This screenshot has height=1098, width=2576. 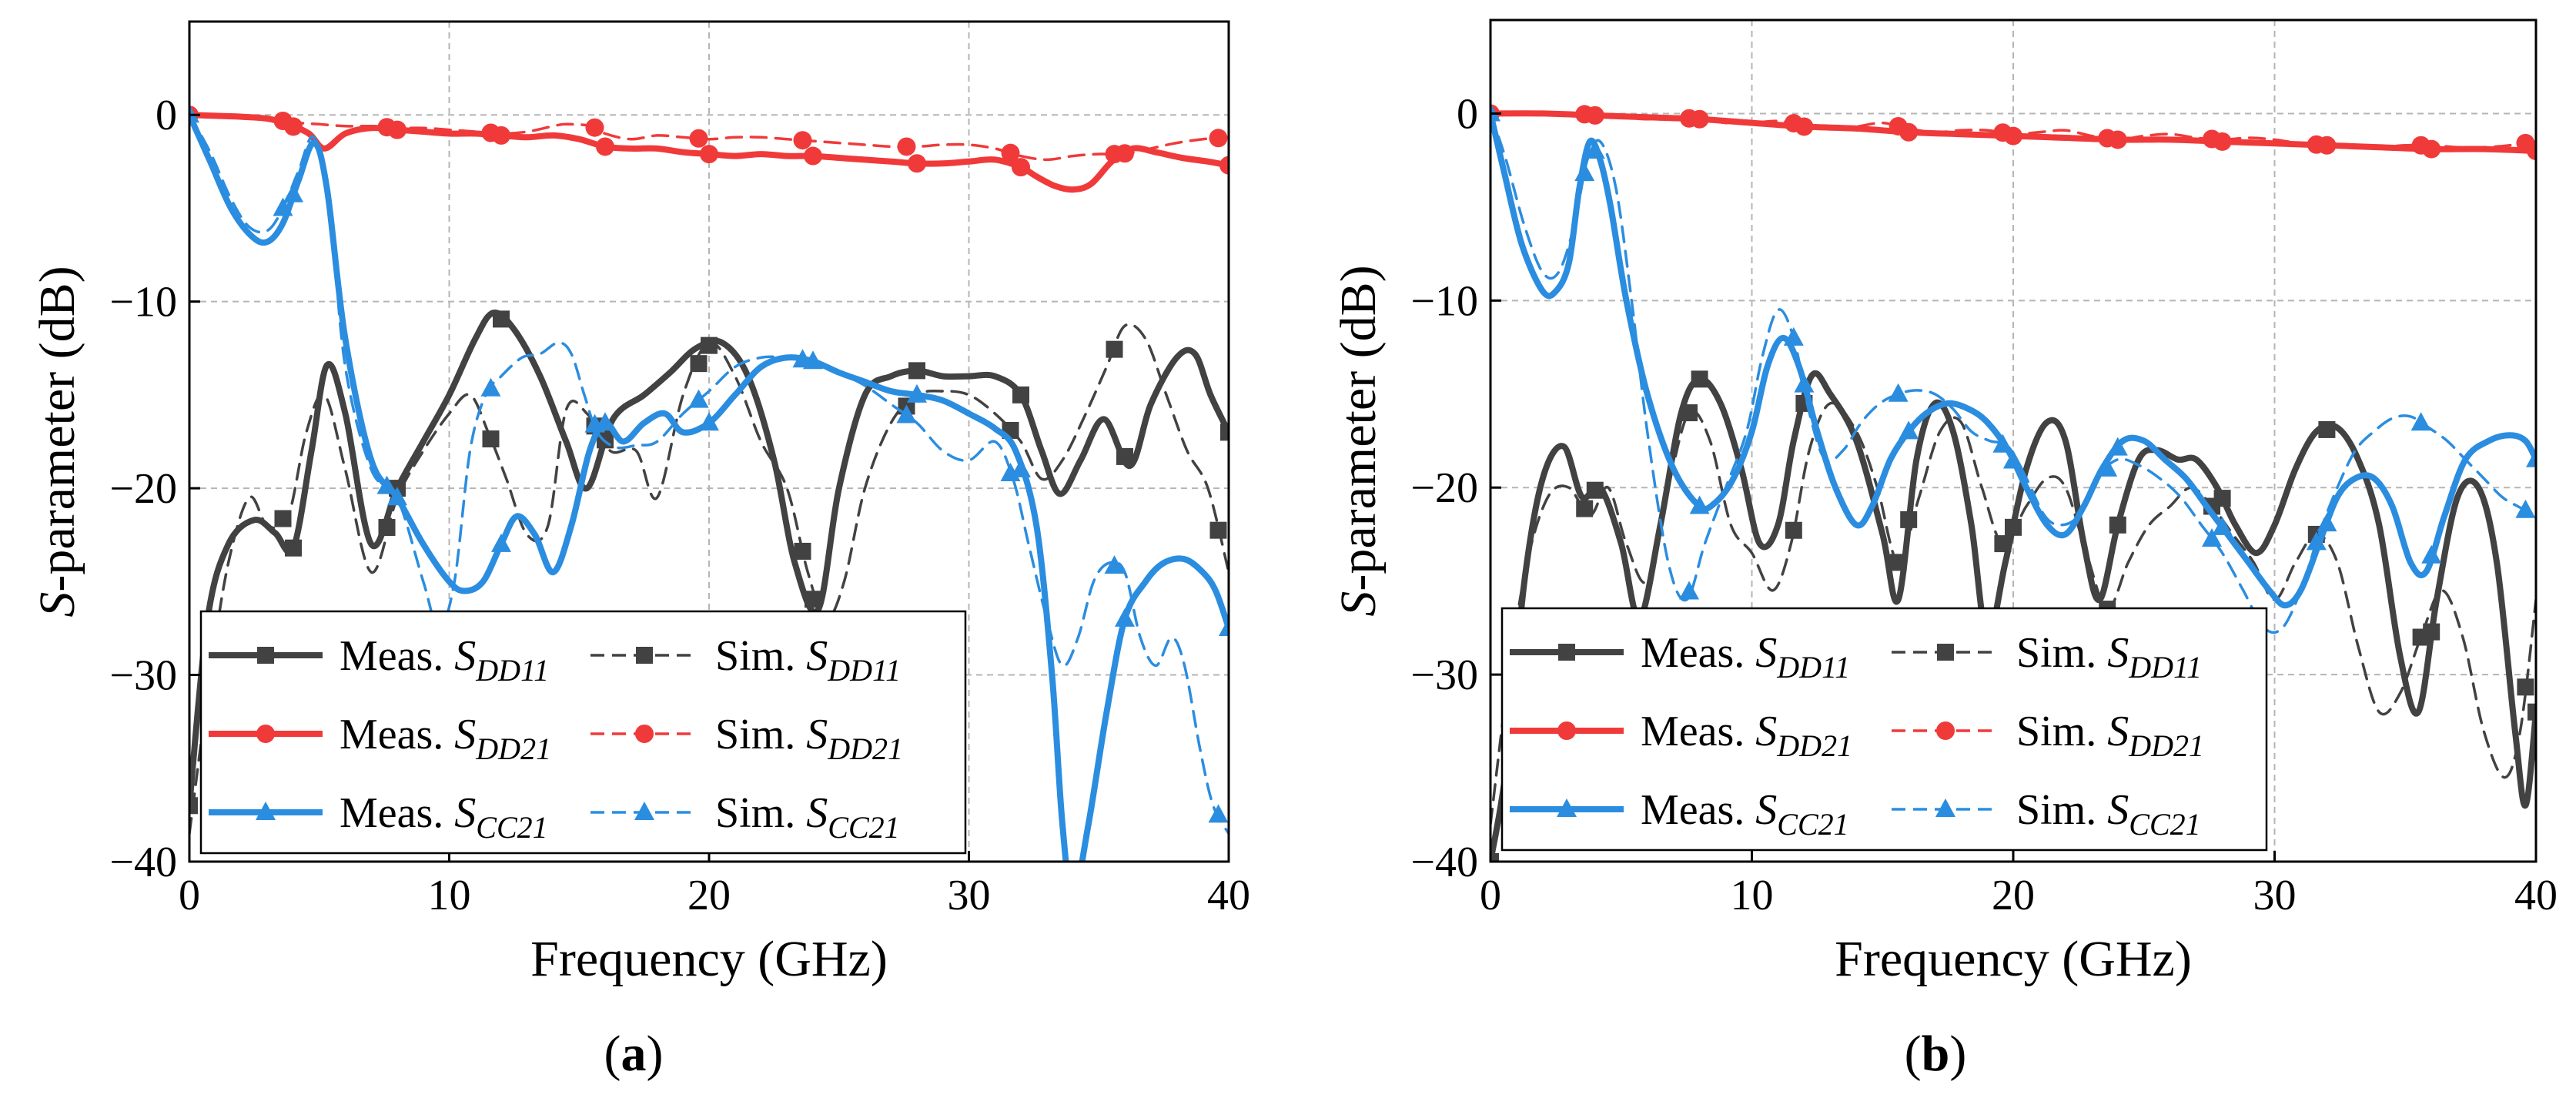 What do you see at coordinates (656, 1054) in the screenshot?
I see `panel-label-paren: )` at bounding box center [656, 1054].